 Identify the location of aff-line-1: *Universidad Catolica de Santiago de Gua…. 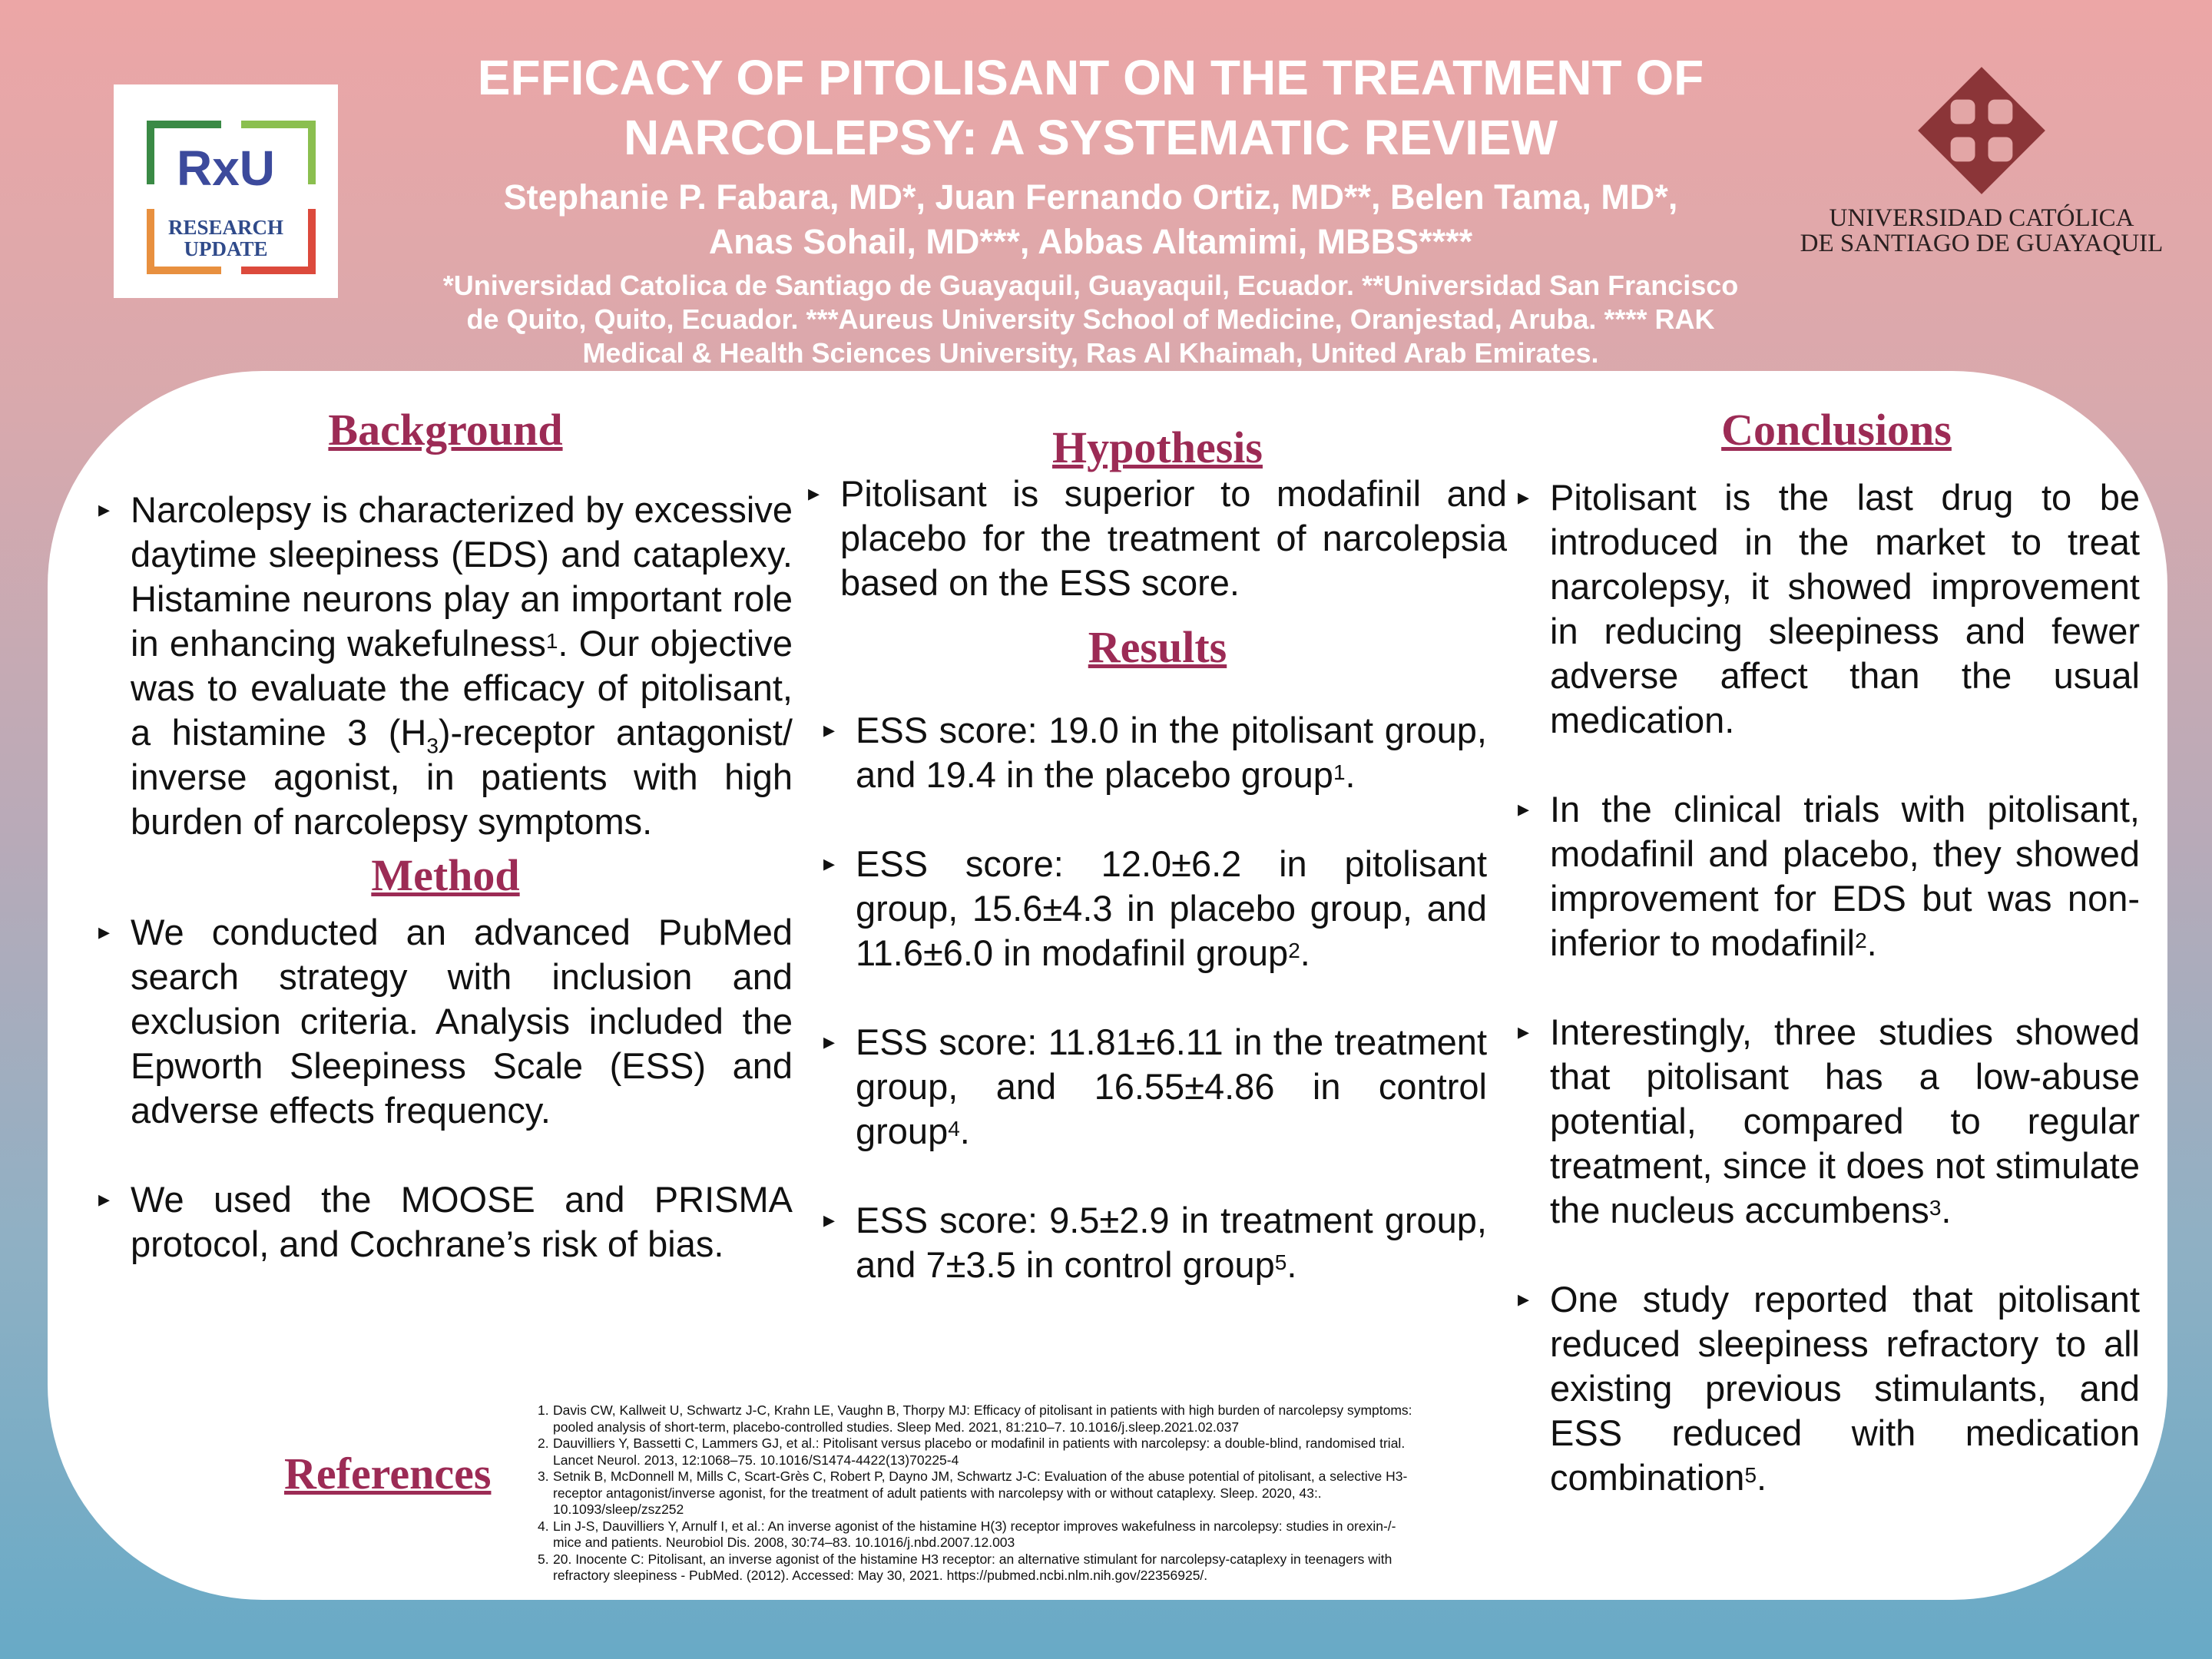
(1091, 285).